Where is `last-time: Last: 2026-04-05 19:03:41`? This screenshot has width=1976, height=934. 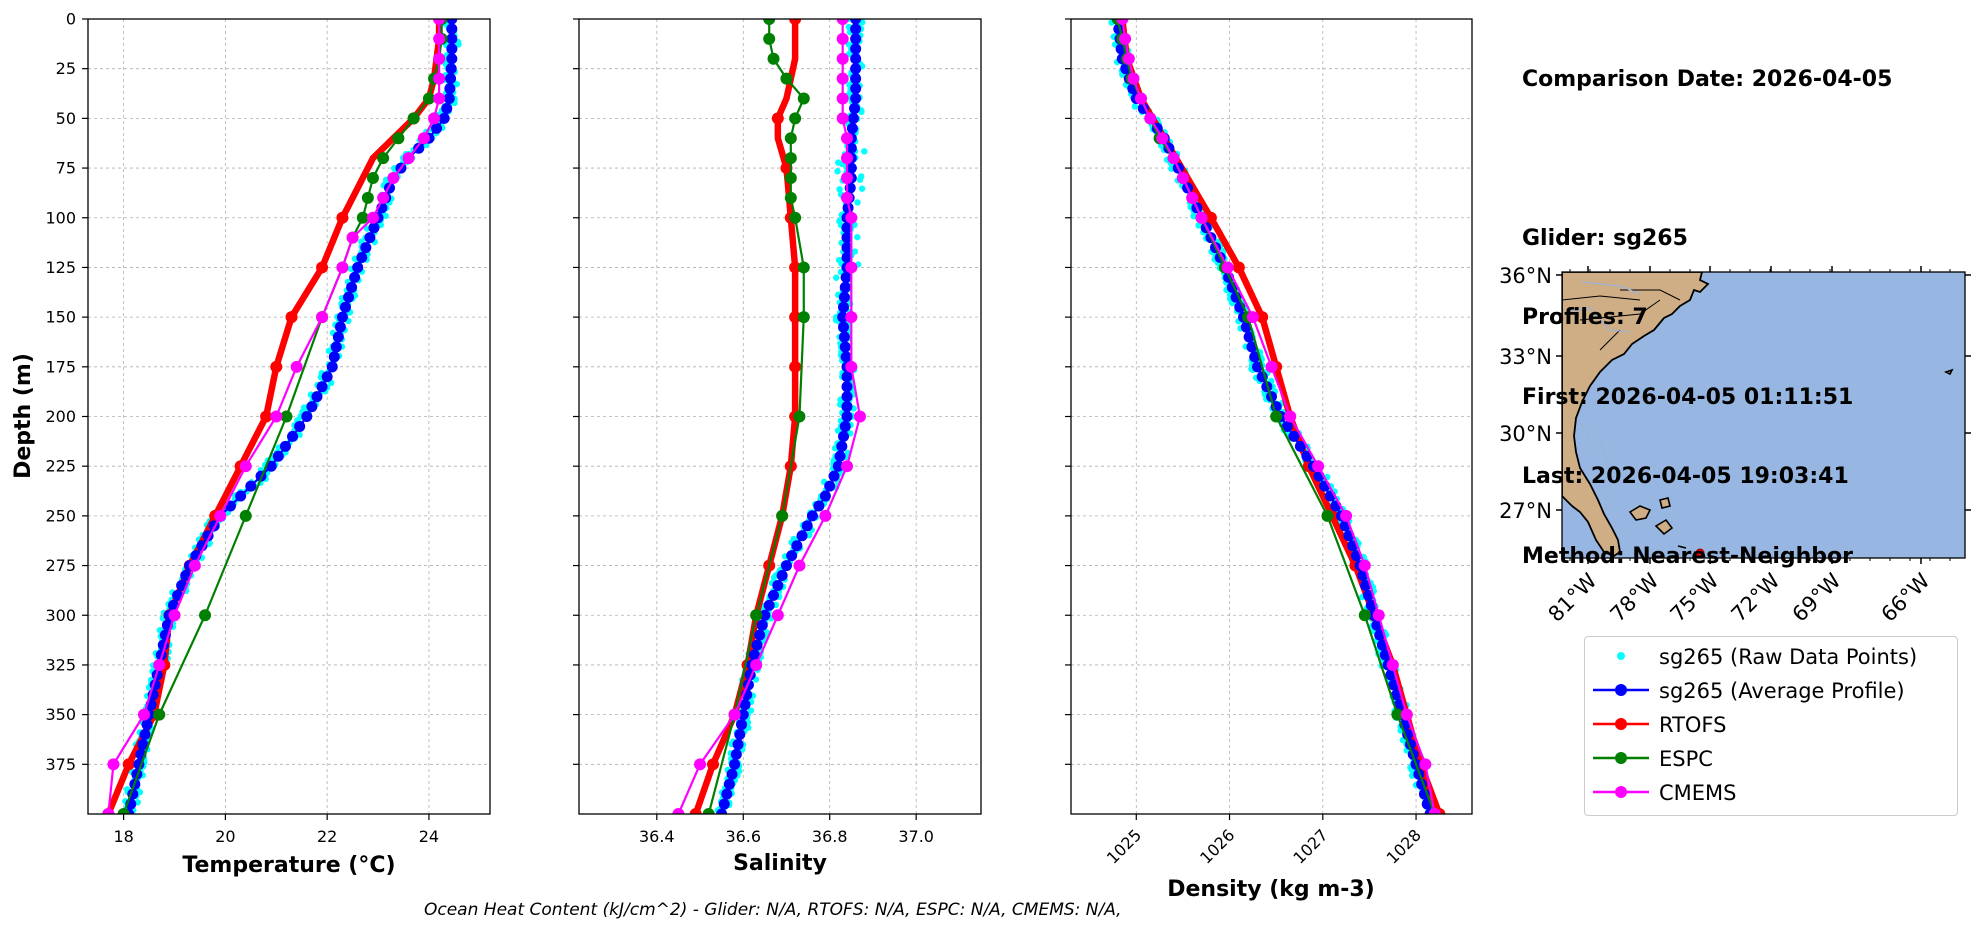 last-time: Last: 2026-04-05 19:03:41 is located at coordinates (1685, 476).